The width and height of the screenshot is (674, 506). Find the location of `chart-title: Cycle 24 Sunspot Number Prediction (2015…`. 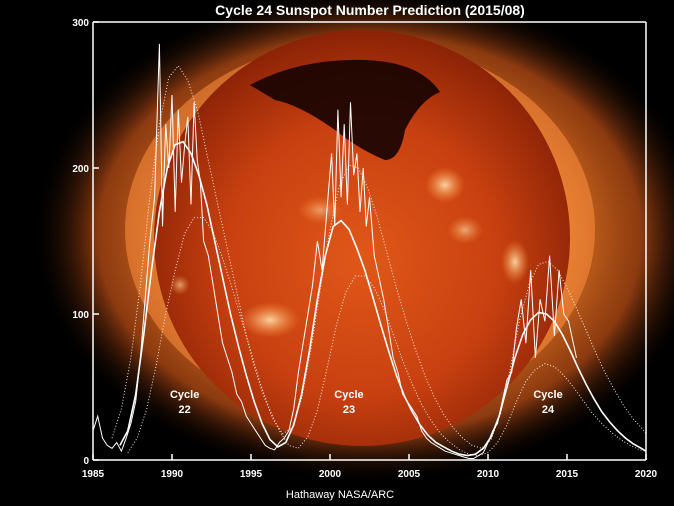

chart-title: Cycle 24 Sunspot Number Prediction (2015… is located at coordinates (370, 10).